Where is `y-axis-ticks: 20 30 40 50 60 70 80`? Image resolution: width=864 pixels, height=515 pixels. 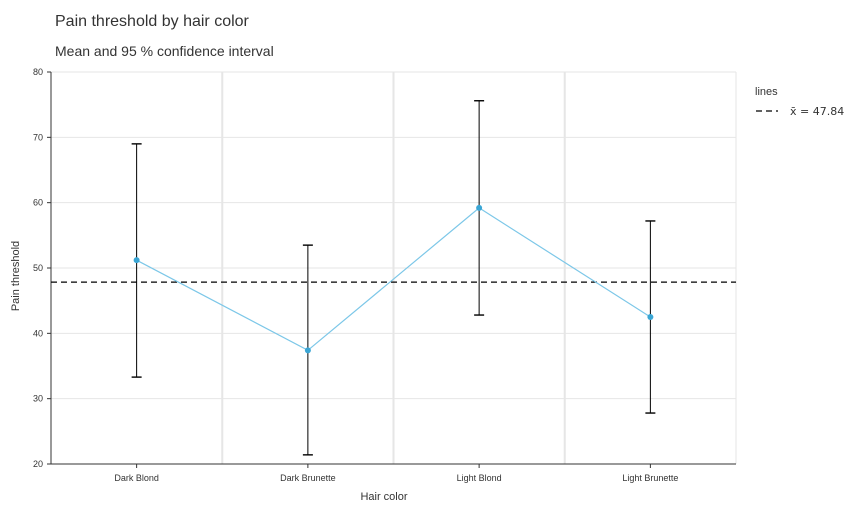 y-axis-ticks: 20 30 40 50 60 70 80 is located at coordinates (42, 268).